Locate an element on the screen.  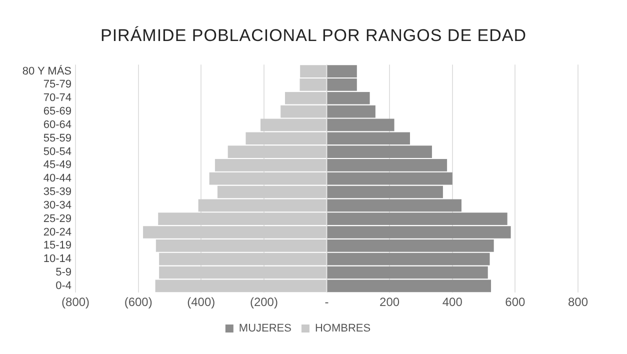
y-tick-label: 5-9 is located at coordinates (64, 272).